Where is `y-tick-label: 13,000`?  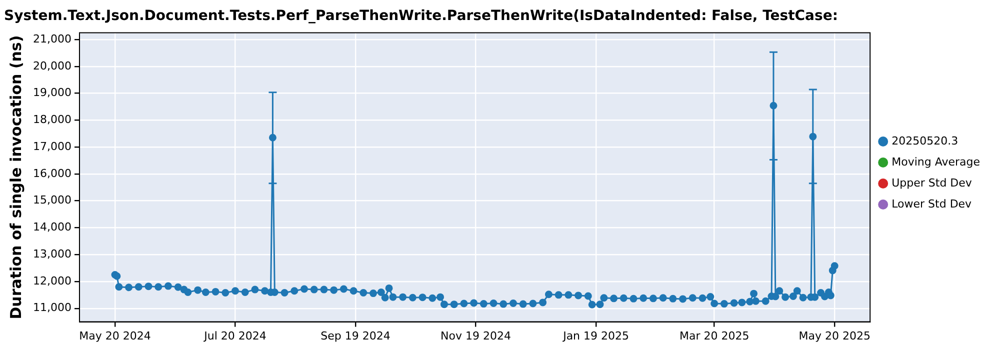
y-tick-label: 13,000 is located at coordinates (52, 253).